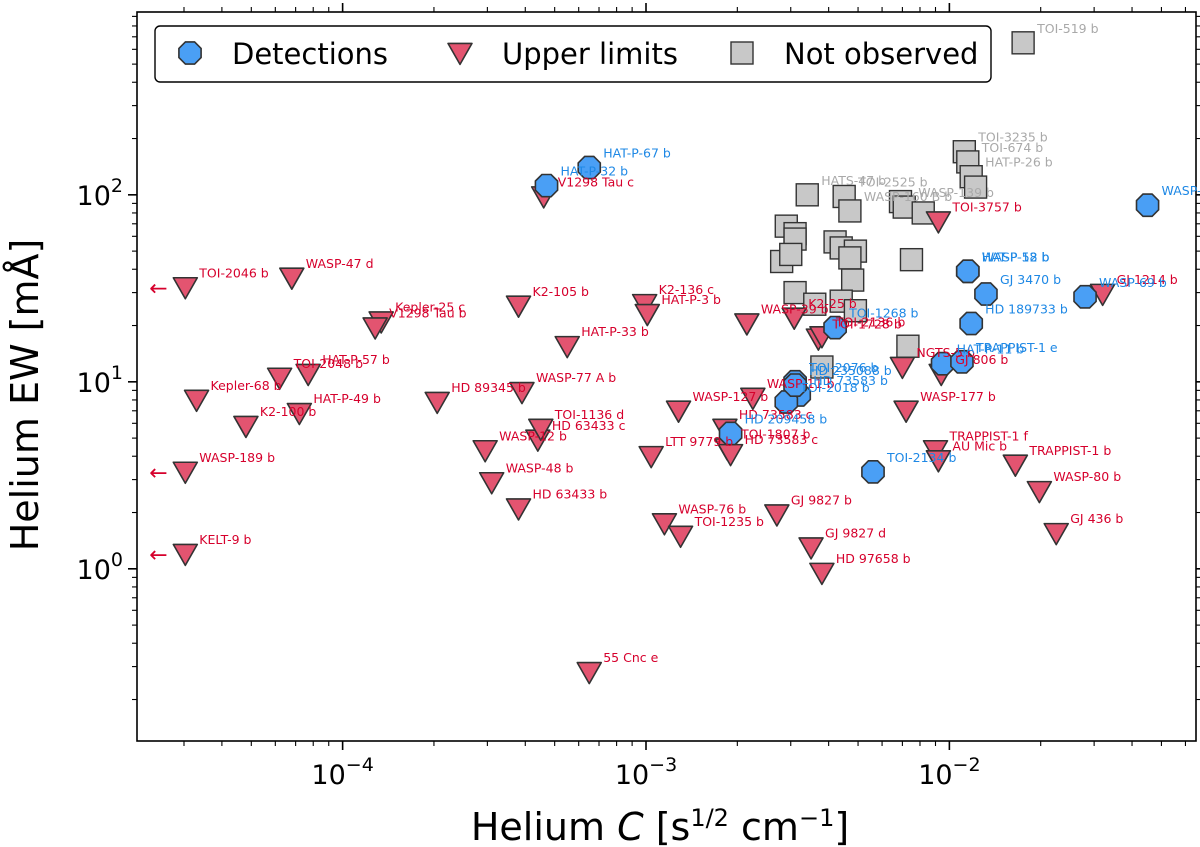 Image resolution: width=1200 pixels, height=847 pixels. Describe the element at coordinates (1069, 450) in the screenshot. I see `point-label: TRAPPIST-1 b` at that location.